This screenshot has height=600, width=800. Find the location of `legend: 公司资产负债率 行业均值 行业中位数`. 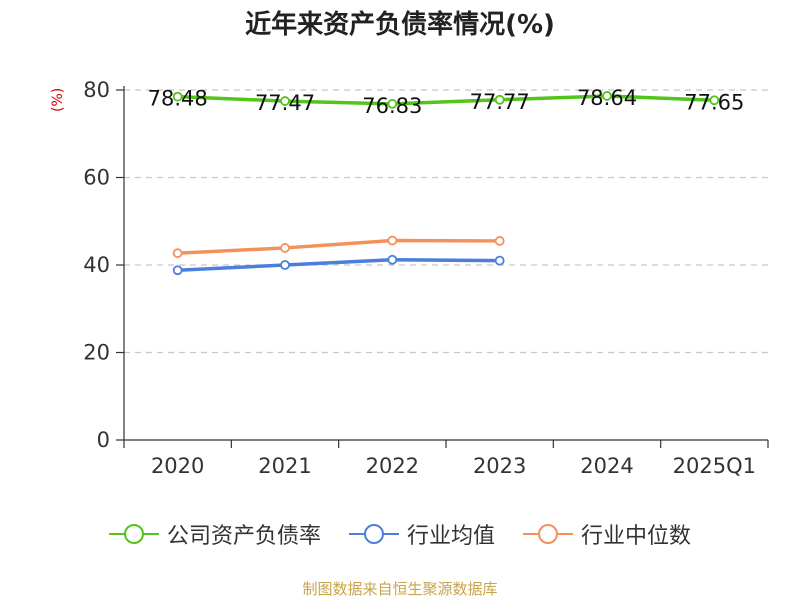

legend: 公司资产负债率 行业均值 行业中位数 is located at coordinates (400, 534).